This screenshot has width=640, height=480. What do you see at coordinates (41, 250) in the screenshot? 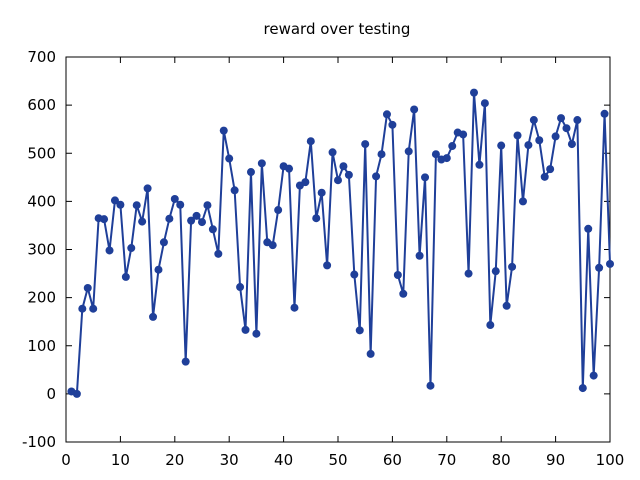
I see `y-tick-label: 300` at bounding box center [41, 250].